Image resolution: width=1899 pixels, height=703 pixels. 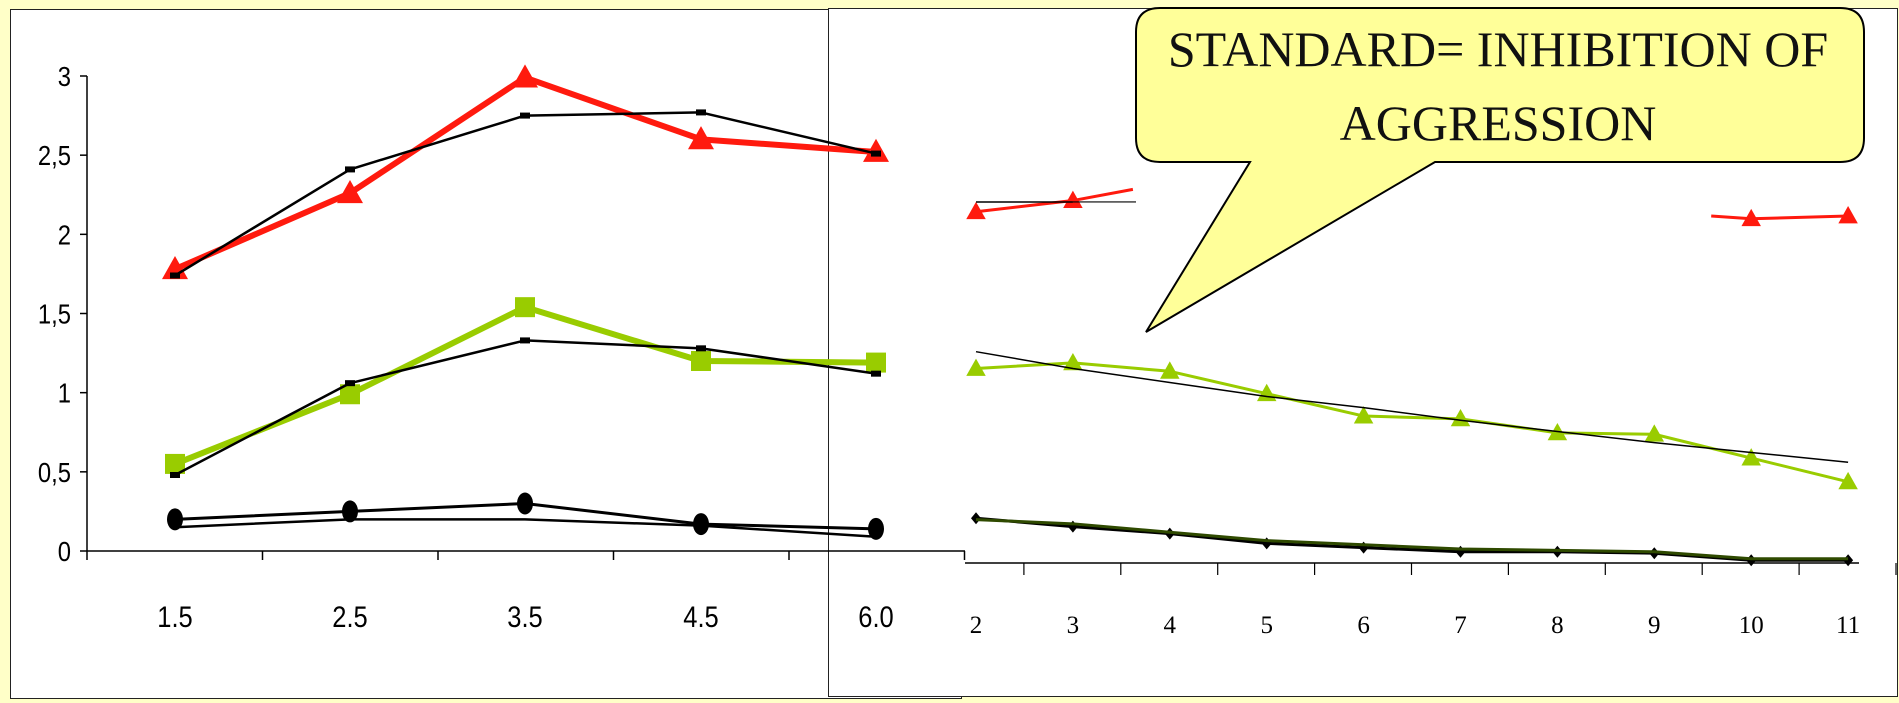 What do you see at coordinates (1654, 625) in the screenshot?
I see `x-tick-label: 9` at bounding box center [1654, 625].